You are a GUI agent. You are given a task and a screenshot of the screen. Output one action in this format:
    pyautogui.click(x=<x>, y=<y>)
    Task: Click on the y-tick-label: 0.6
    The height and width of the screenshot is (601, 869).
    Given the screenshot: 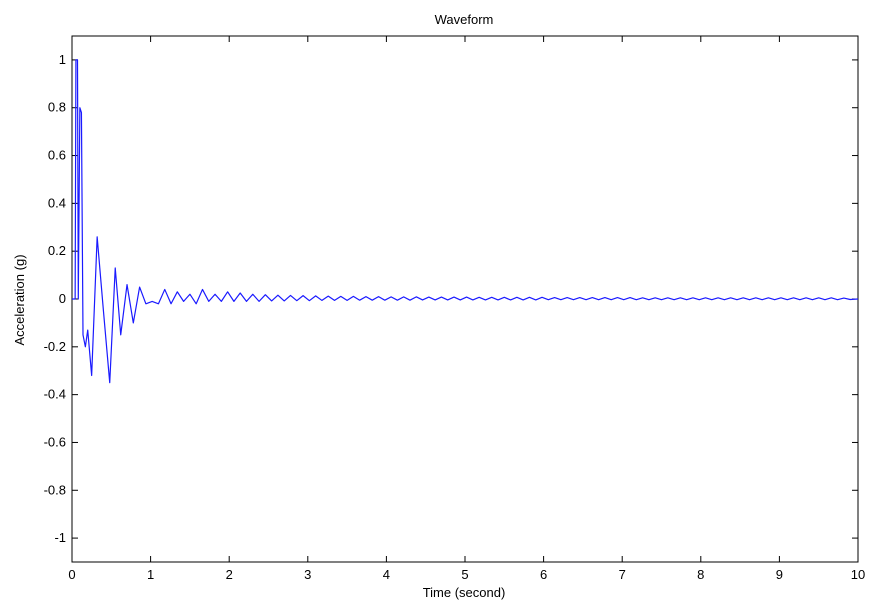 What is the action you would take?
    pyautogui.click(x=57, y=155)
    